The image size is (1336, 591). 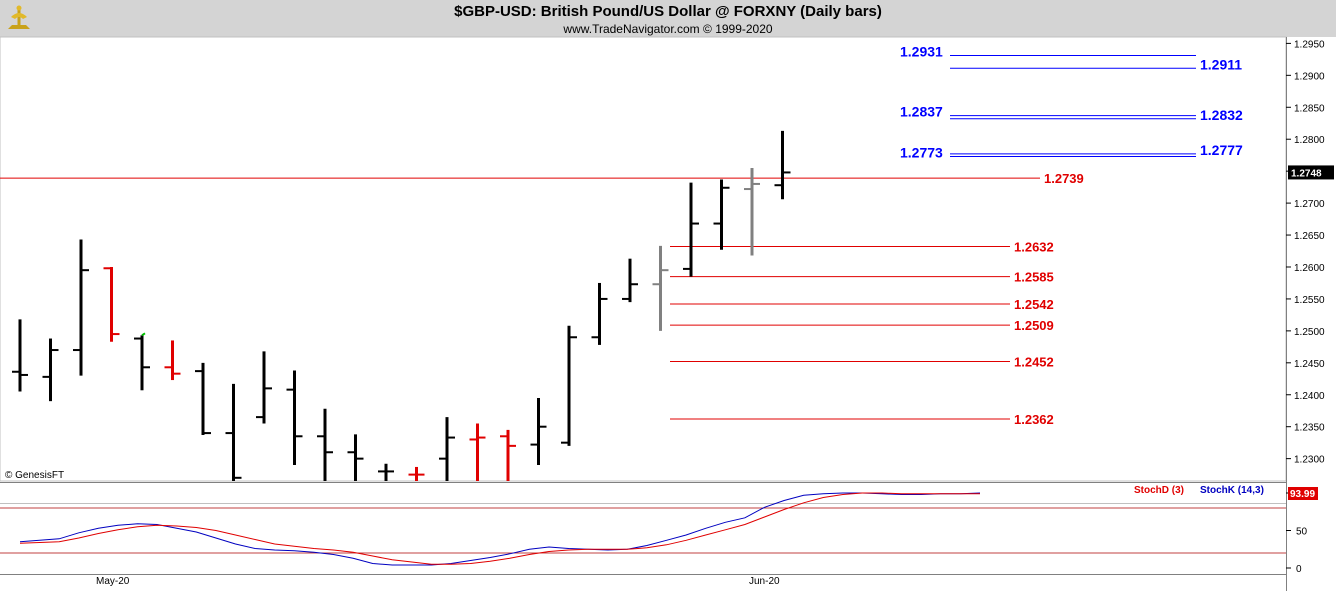 I want to click on level-label: 1.2542, so click(x=1034, y=304).